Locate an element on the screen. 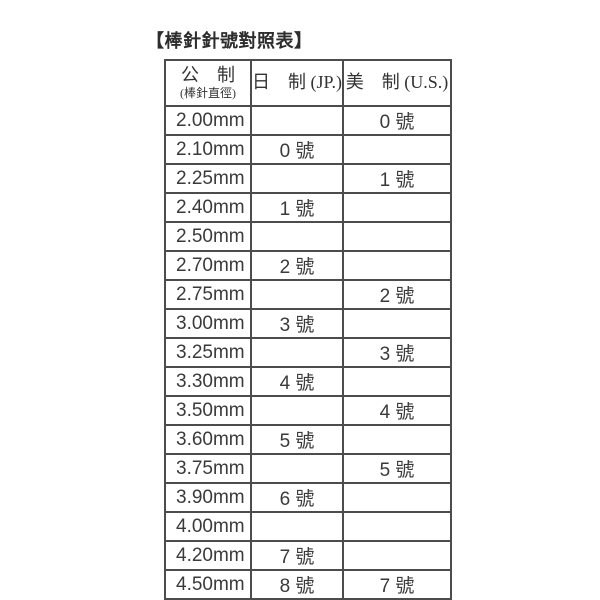  metric-size-cell: 3.25mm is located at coordinates (208, 352).